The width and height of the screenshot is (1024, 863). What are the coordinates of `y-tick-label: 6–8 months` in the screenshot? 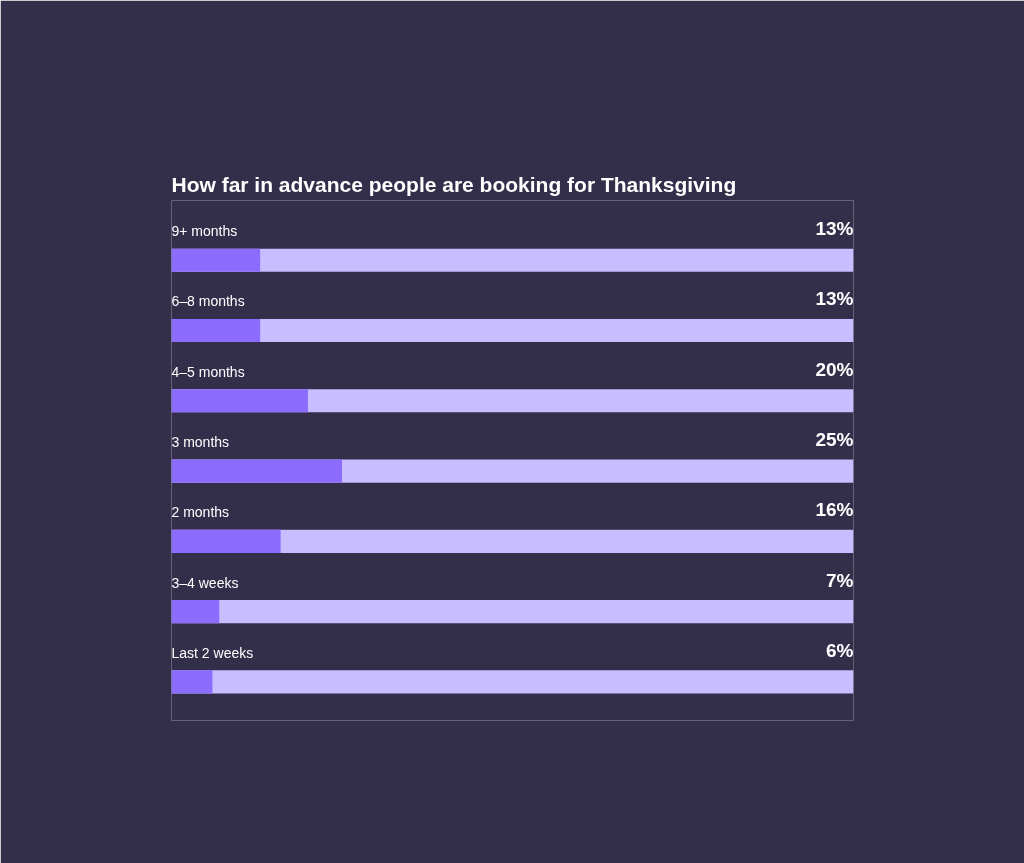 It's located at (208, 301).